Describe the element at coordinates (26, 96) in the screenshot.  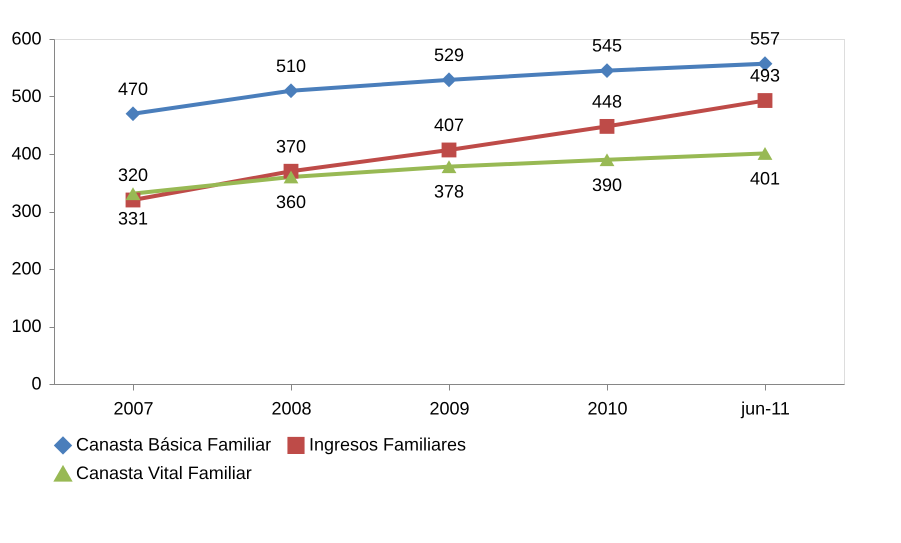
I see `y-tick-label: 500` at that location.